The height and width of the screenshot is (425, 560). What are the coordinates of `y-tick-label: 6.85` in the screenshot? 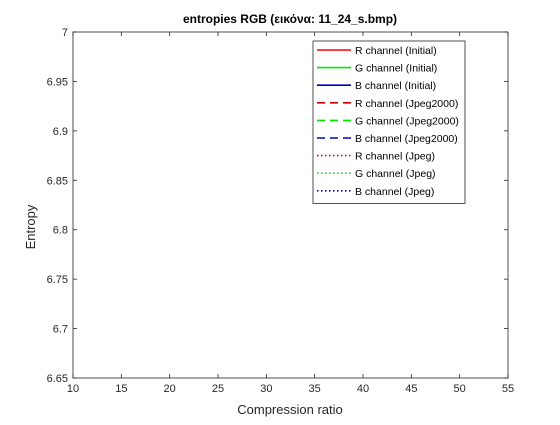 It's located at (57, 181).